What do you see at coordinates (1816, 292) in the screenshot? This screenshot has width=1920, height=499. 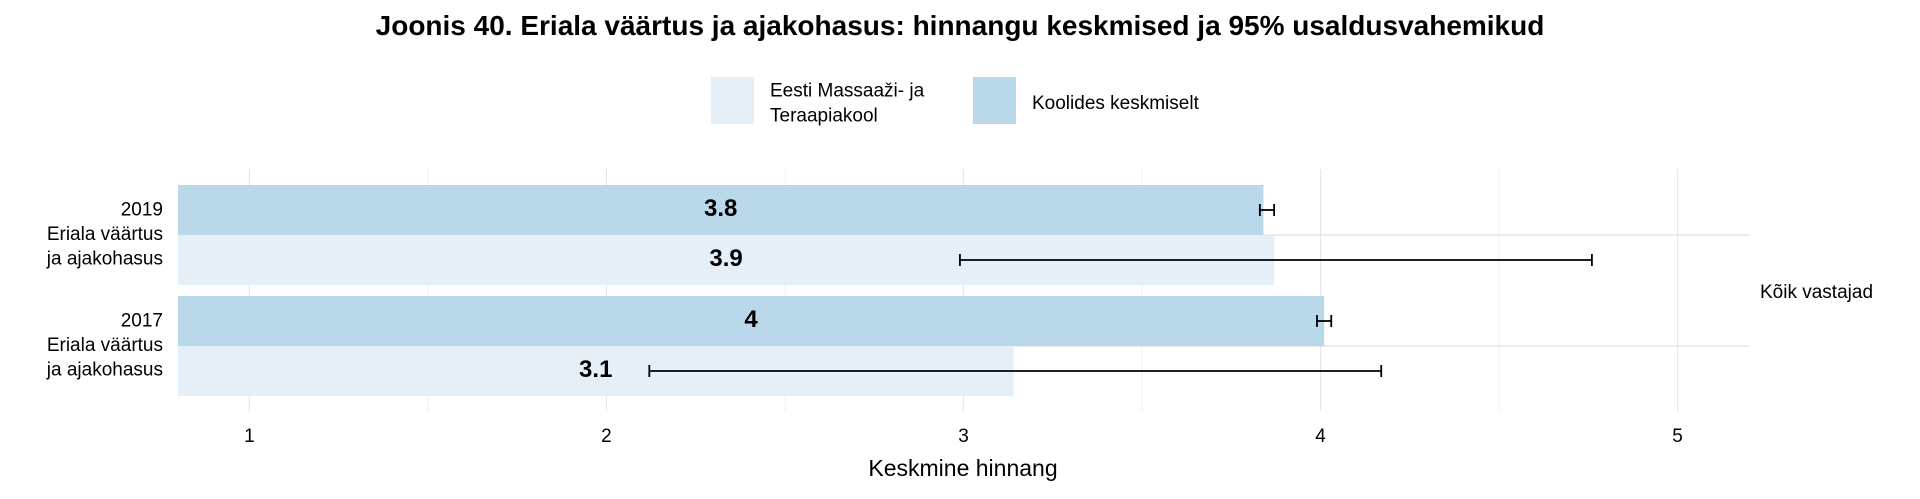 I see `facet-label: Kõik vastajad` at bounding box center [1816, 292].